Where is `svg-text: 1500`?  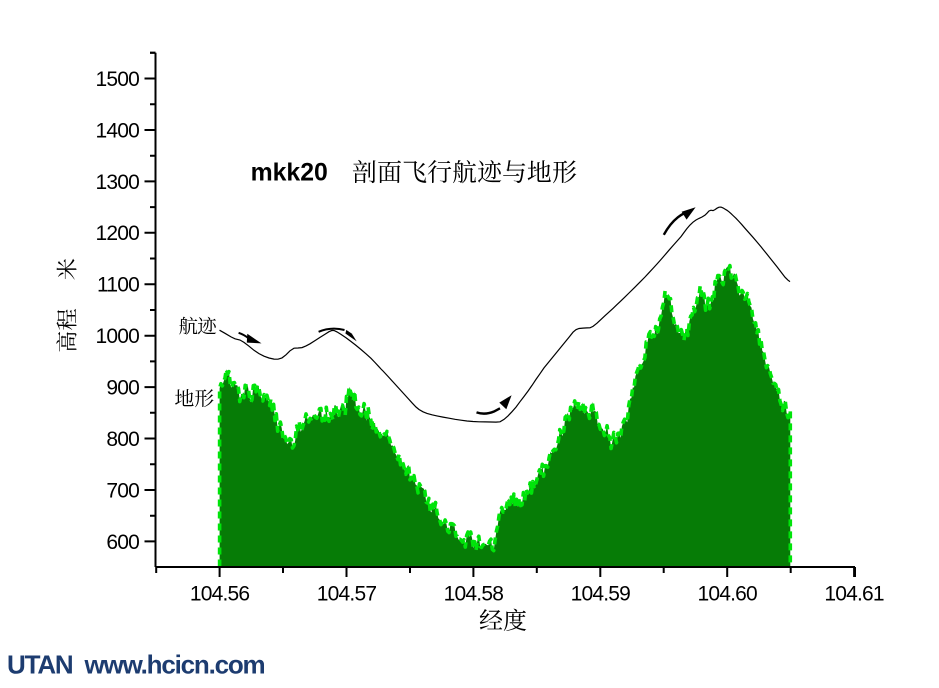 svg-text: 1500 is located at coordinates (117, 79).